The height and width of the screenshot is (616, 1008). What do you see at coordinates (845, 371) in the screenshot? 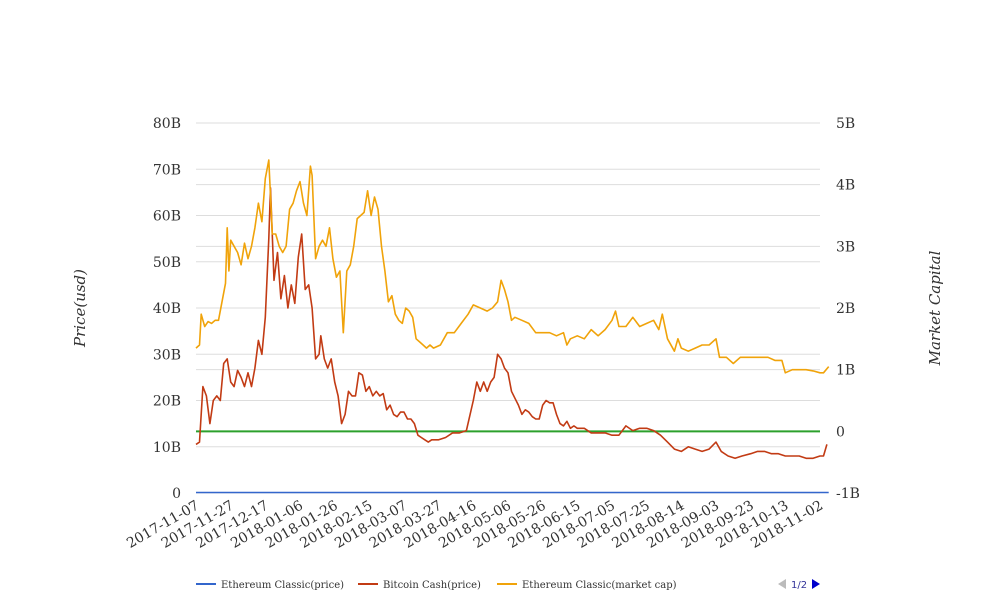
I see `y2-tick-label: 1B` at bounding box center [845, 371].